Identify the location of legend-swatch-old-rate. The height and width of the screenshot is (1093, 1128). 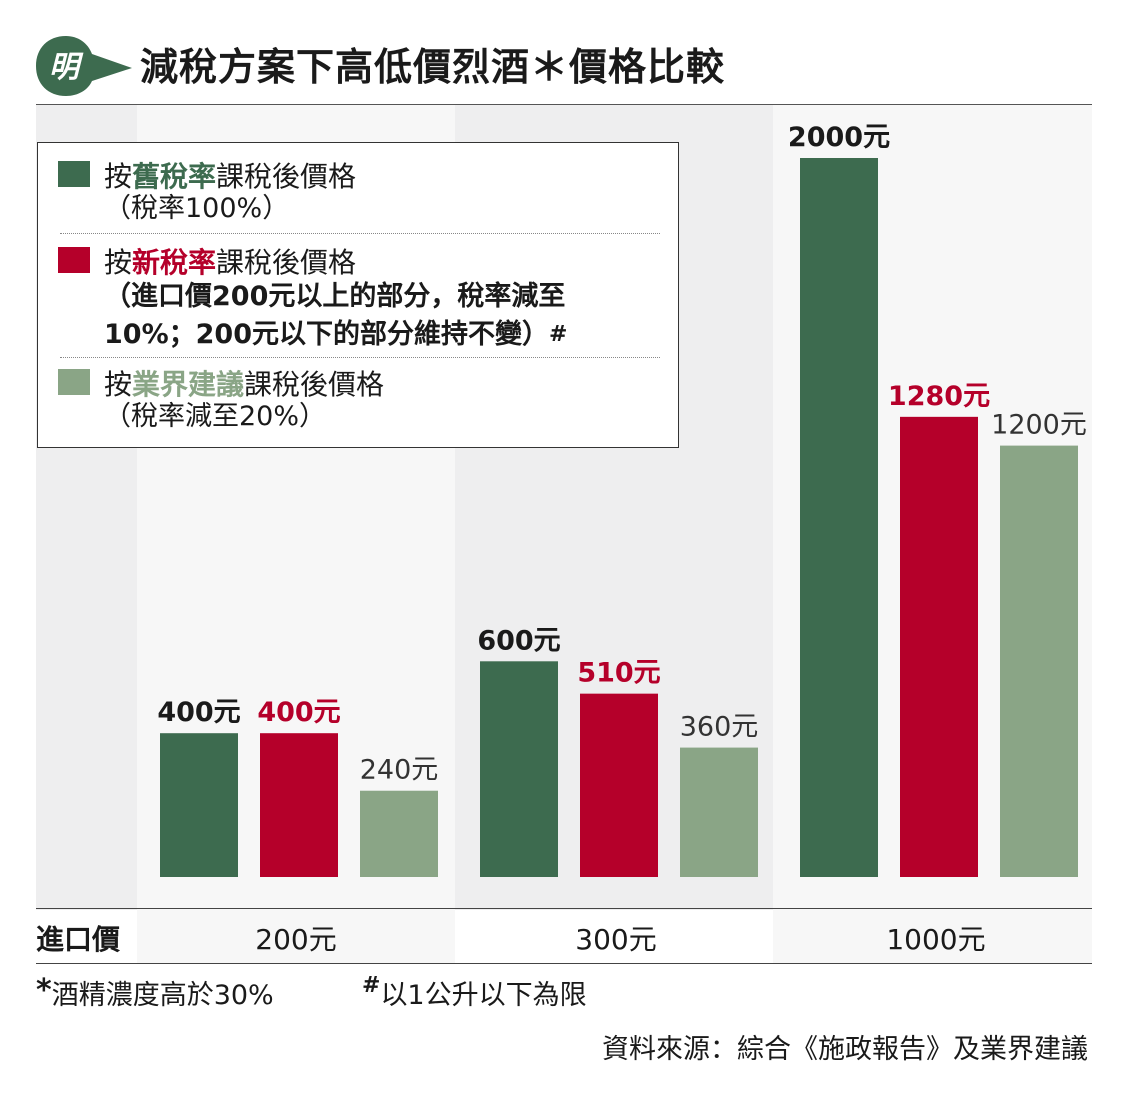
(74, 174).